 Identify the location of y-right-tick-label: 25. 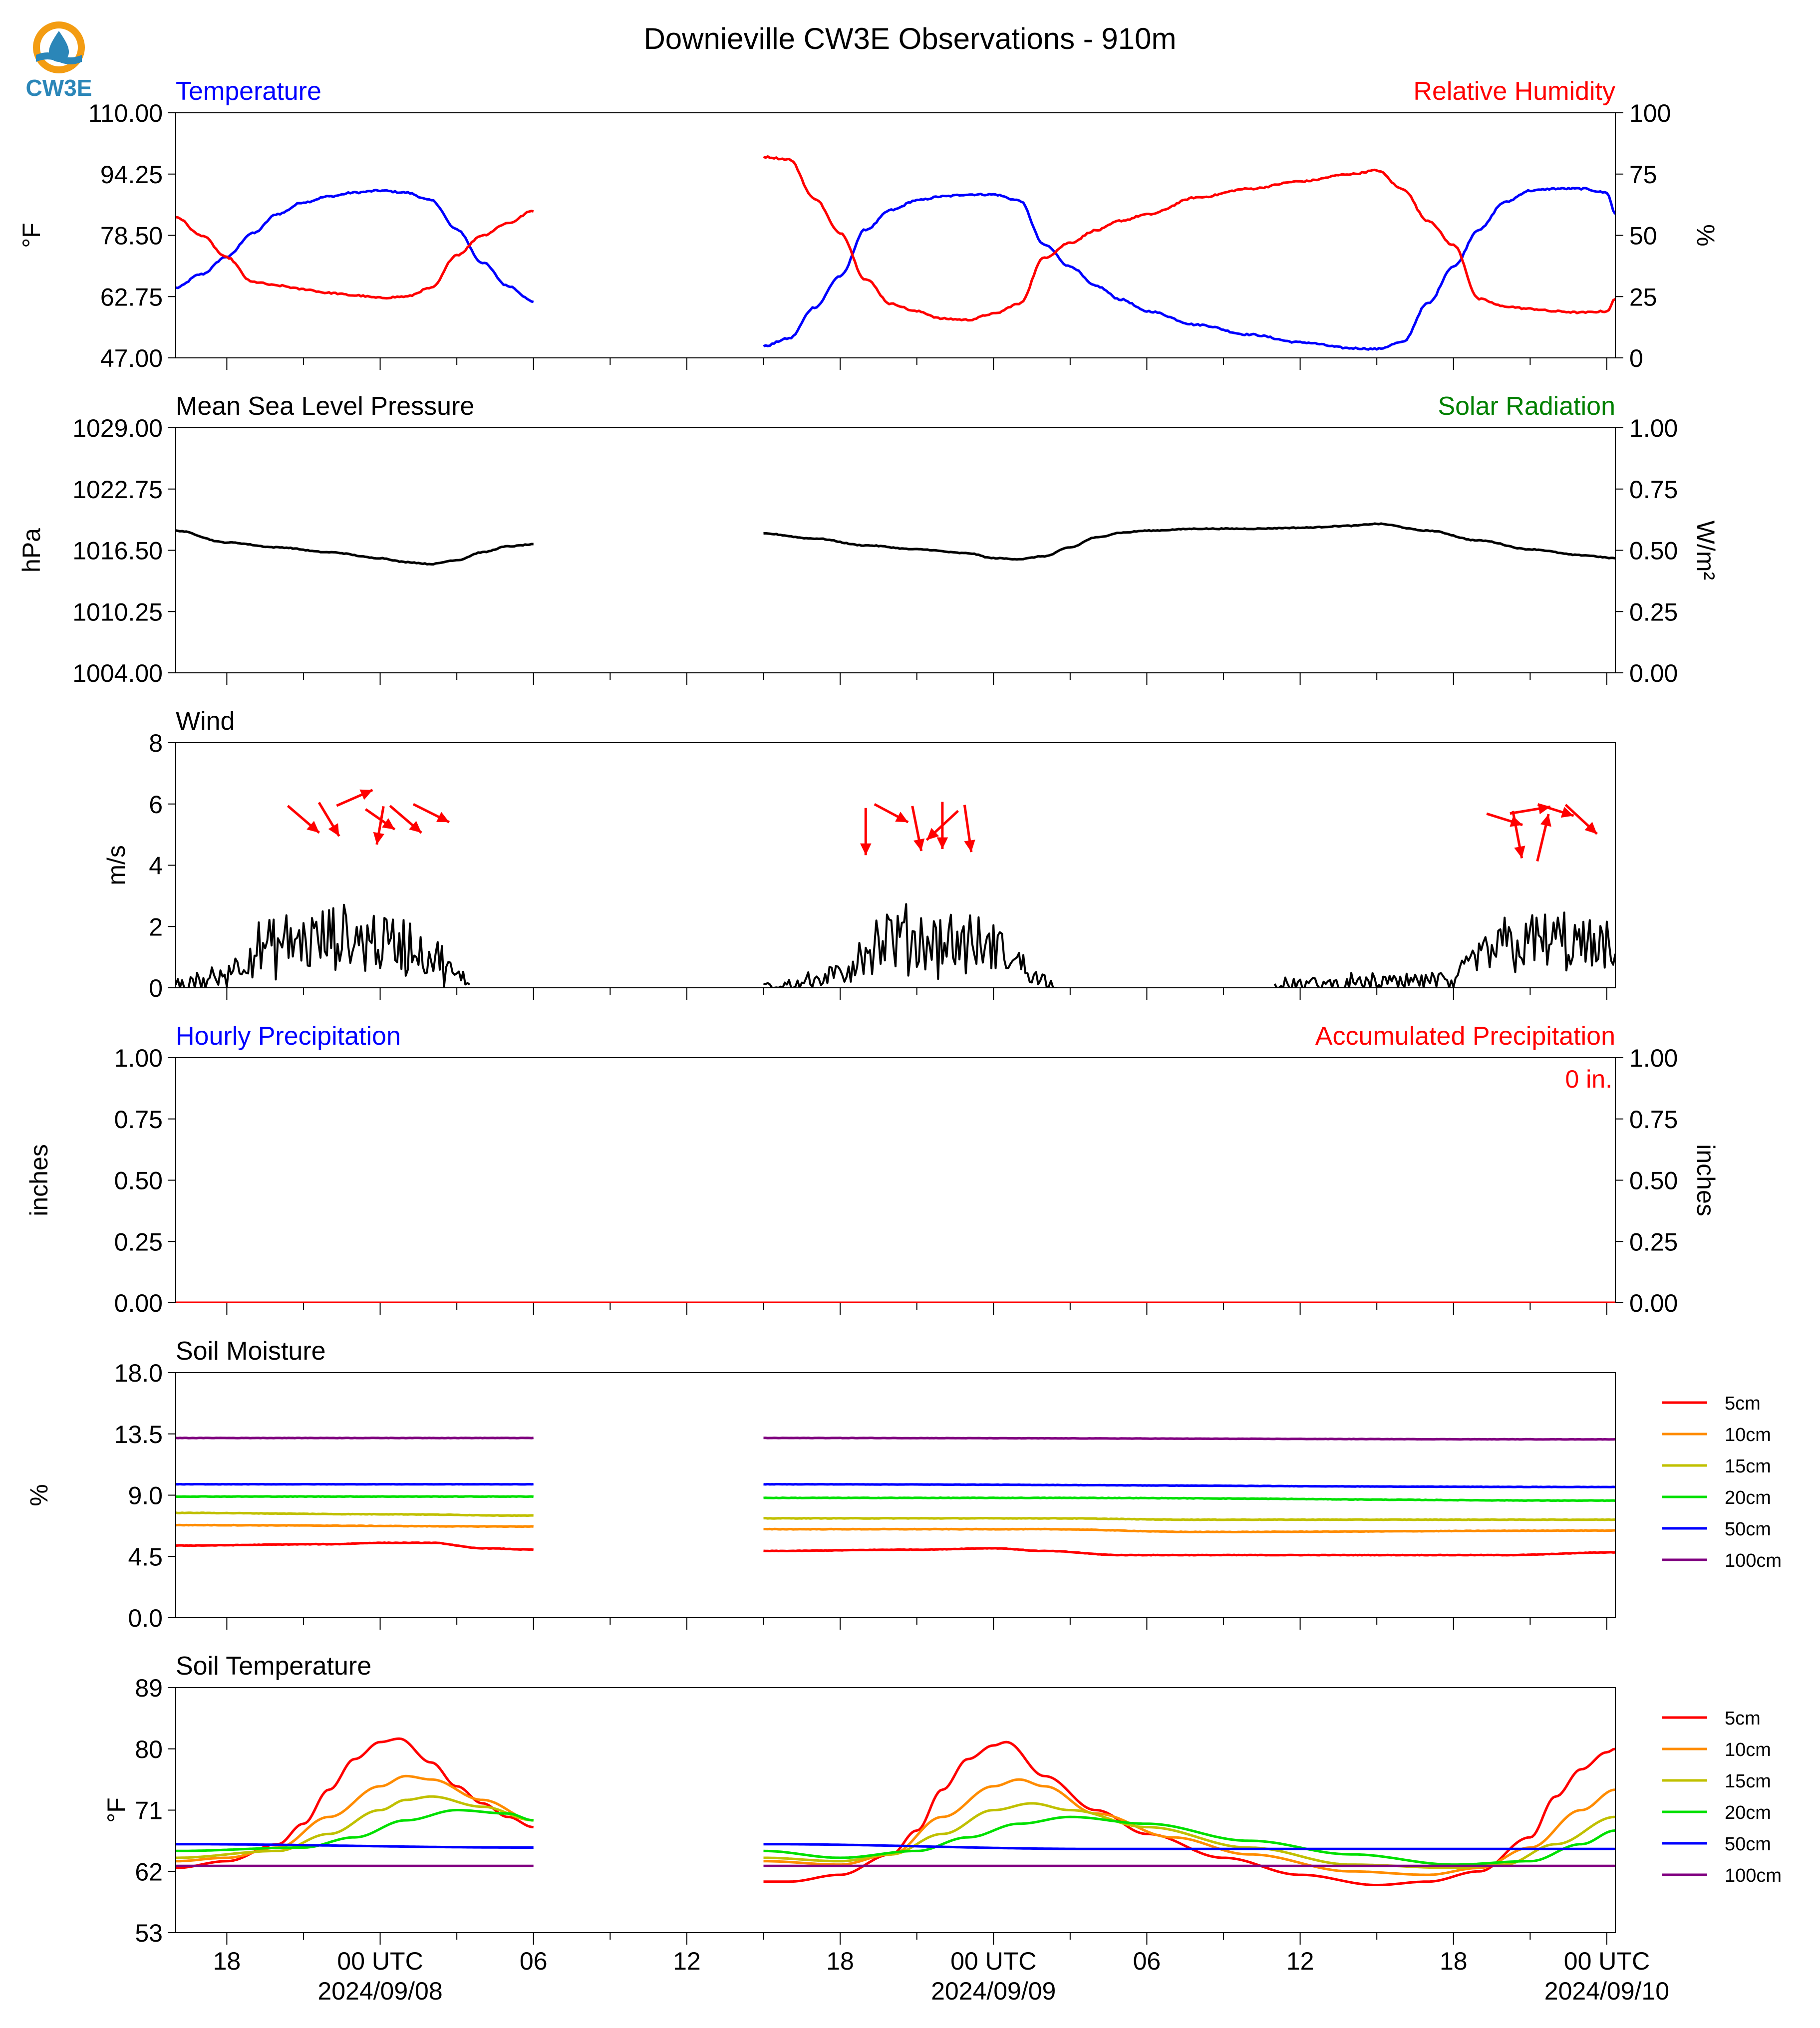
(1643, 297).